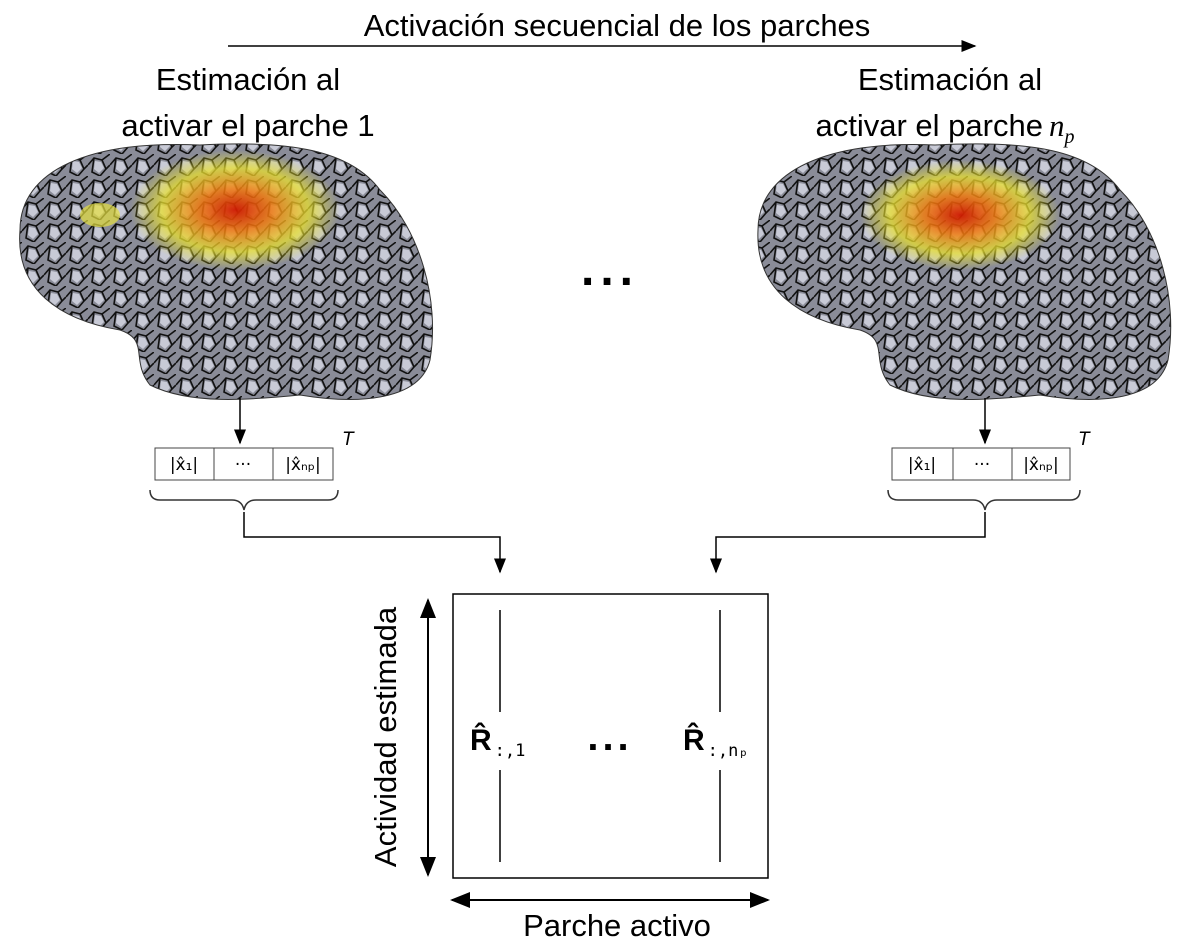  I want to click on label-math: n, so click(1057, 125).